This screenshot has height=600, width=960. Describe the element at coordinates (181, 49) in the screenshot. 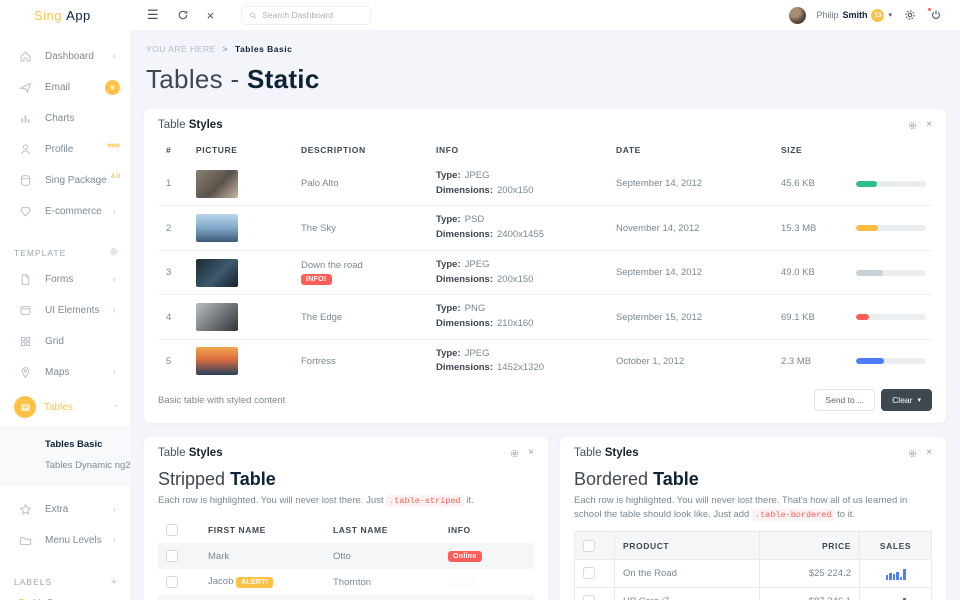

I see `breadcrumb-prefix: YOU ARE HERE` at that location.